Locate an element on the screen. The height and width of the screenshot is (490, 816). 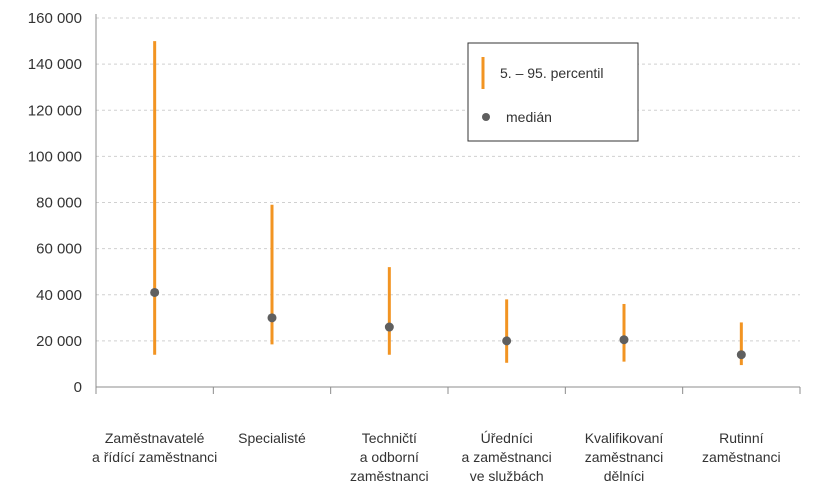
category-label: Úředníci a zaměstnanci ve službách is located at coordinates (507, 457).